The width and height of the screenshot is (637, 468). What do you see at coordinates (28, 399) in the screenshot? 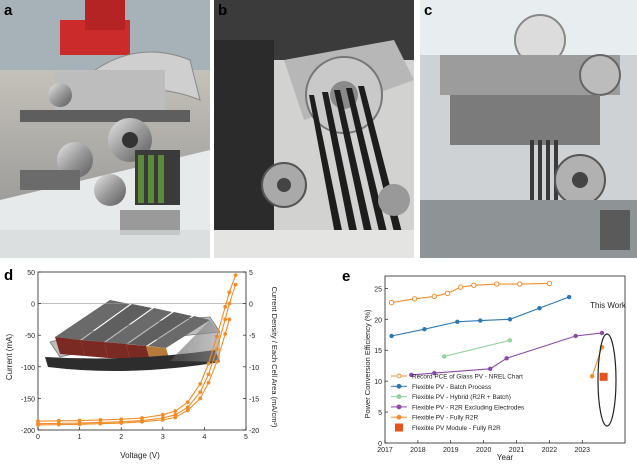
I see `d-ytick-label: -150` at bounding box center [28, 399].